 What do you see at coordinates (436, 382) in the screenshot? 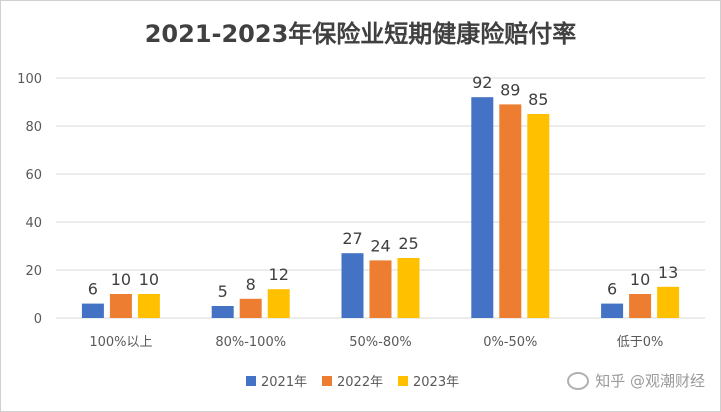
I see `legend-label: 2023年` at bounding box center [436, 382].